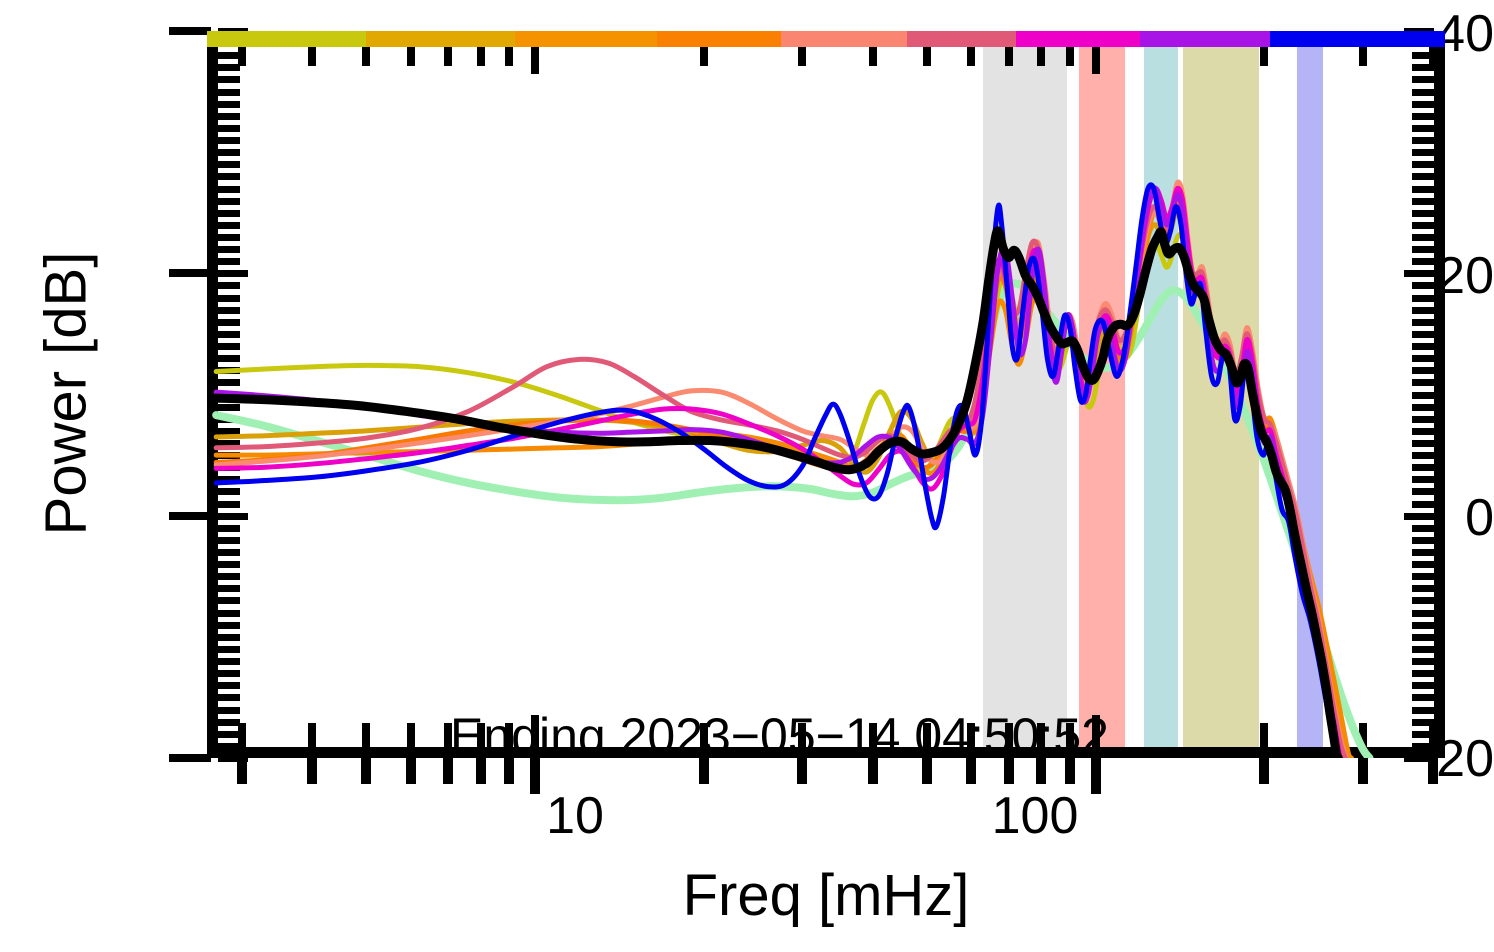  I want to click on y-tick--18, so click(229, 734).